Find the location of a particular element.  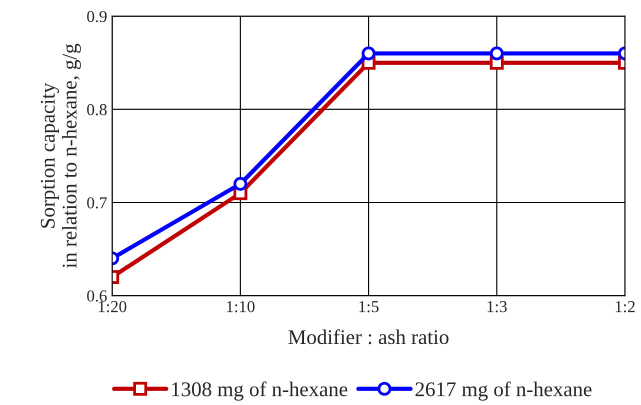

x-tick-label: 1:20 is located at coordinates (112, 306).